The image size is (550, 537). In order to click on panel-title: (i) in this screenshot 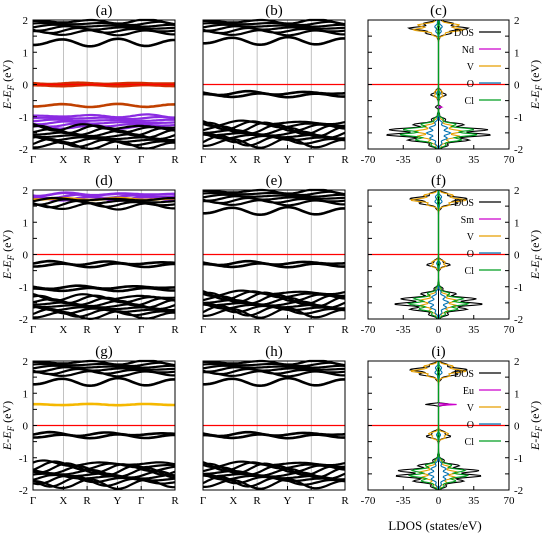, I will do `click(438, 352)`.